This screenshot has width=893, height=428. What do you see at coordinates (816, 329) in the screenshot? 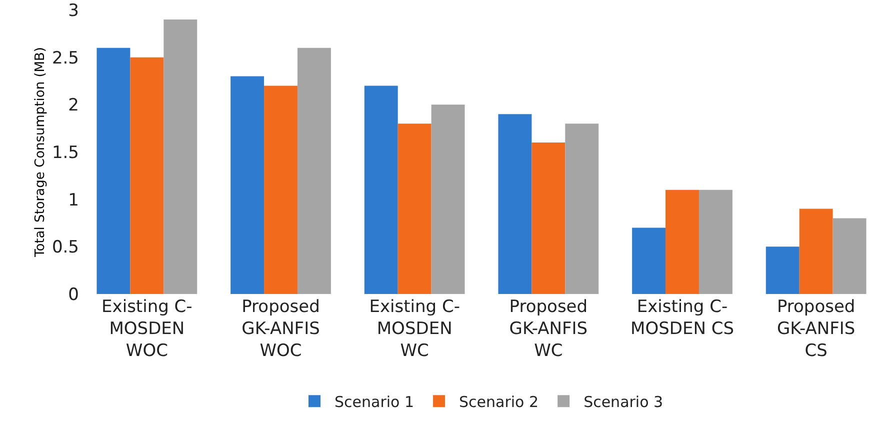
I see `x-tick-label: Proposed GK-ANFIS CS` at bounding box center [816, 329].